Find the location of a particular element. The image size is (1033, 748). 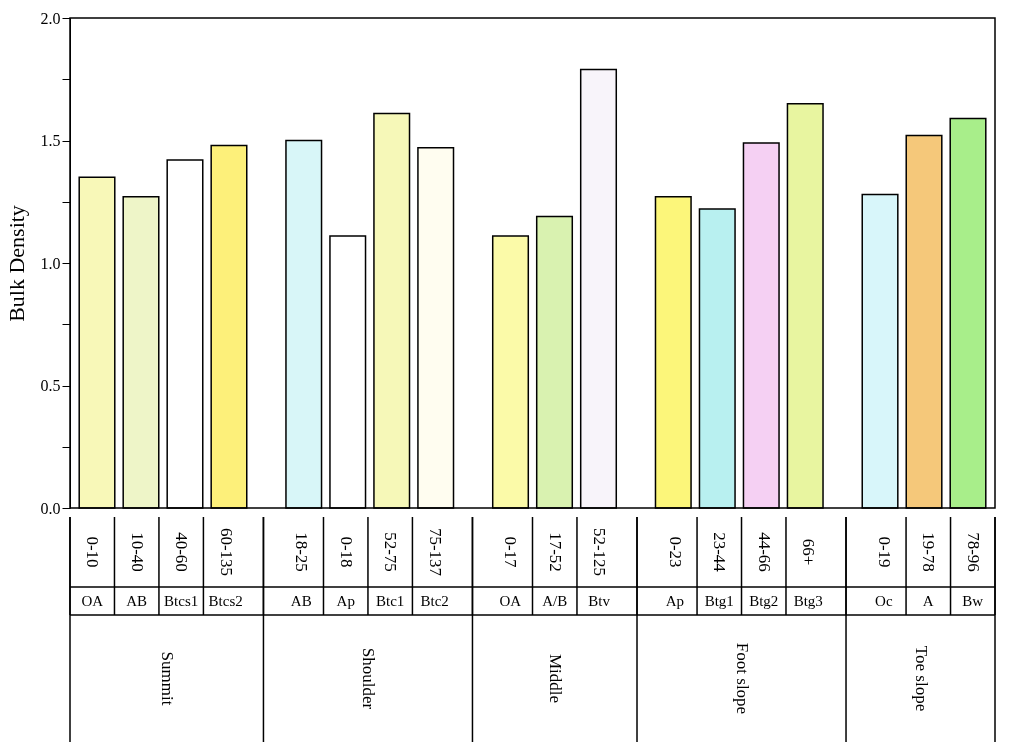

x-tick-label: 40-60 is located at coordinates (182, 552).